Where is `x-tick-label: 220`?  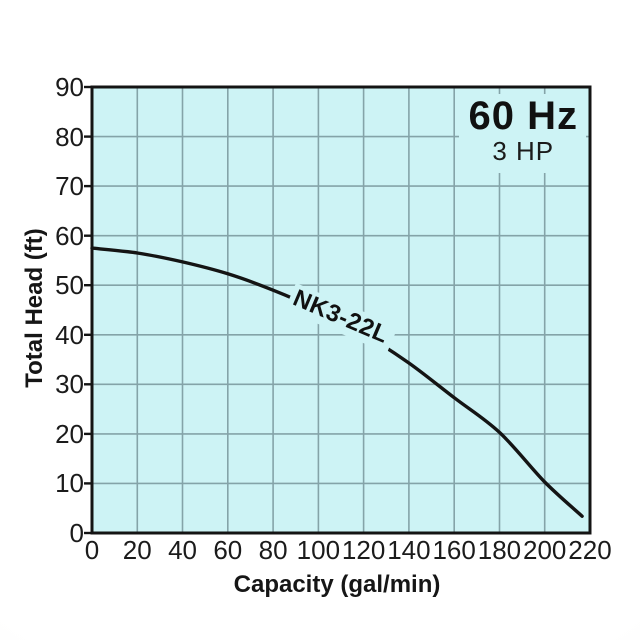
x-tick-label: 220 is located at coordinates (590, 550).